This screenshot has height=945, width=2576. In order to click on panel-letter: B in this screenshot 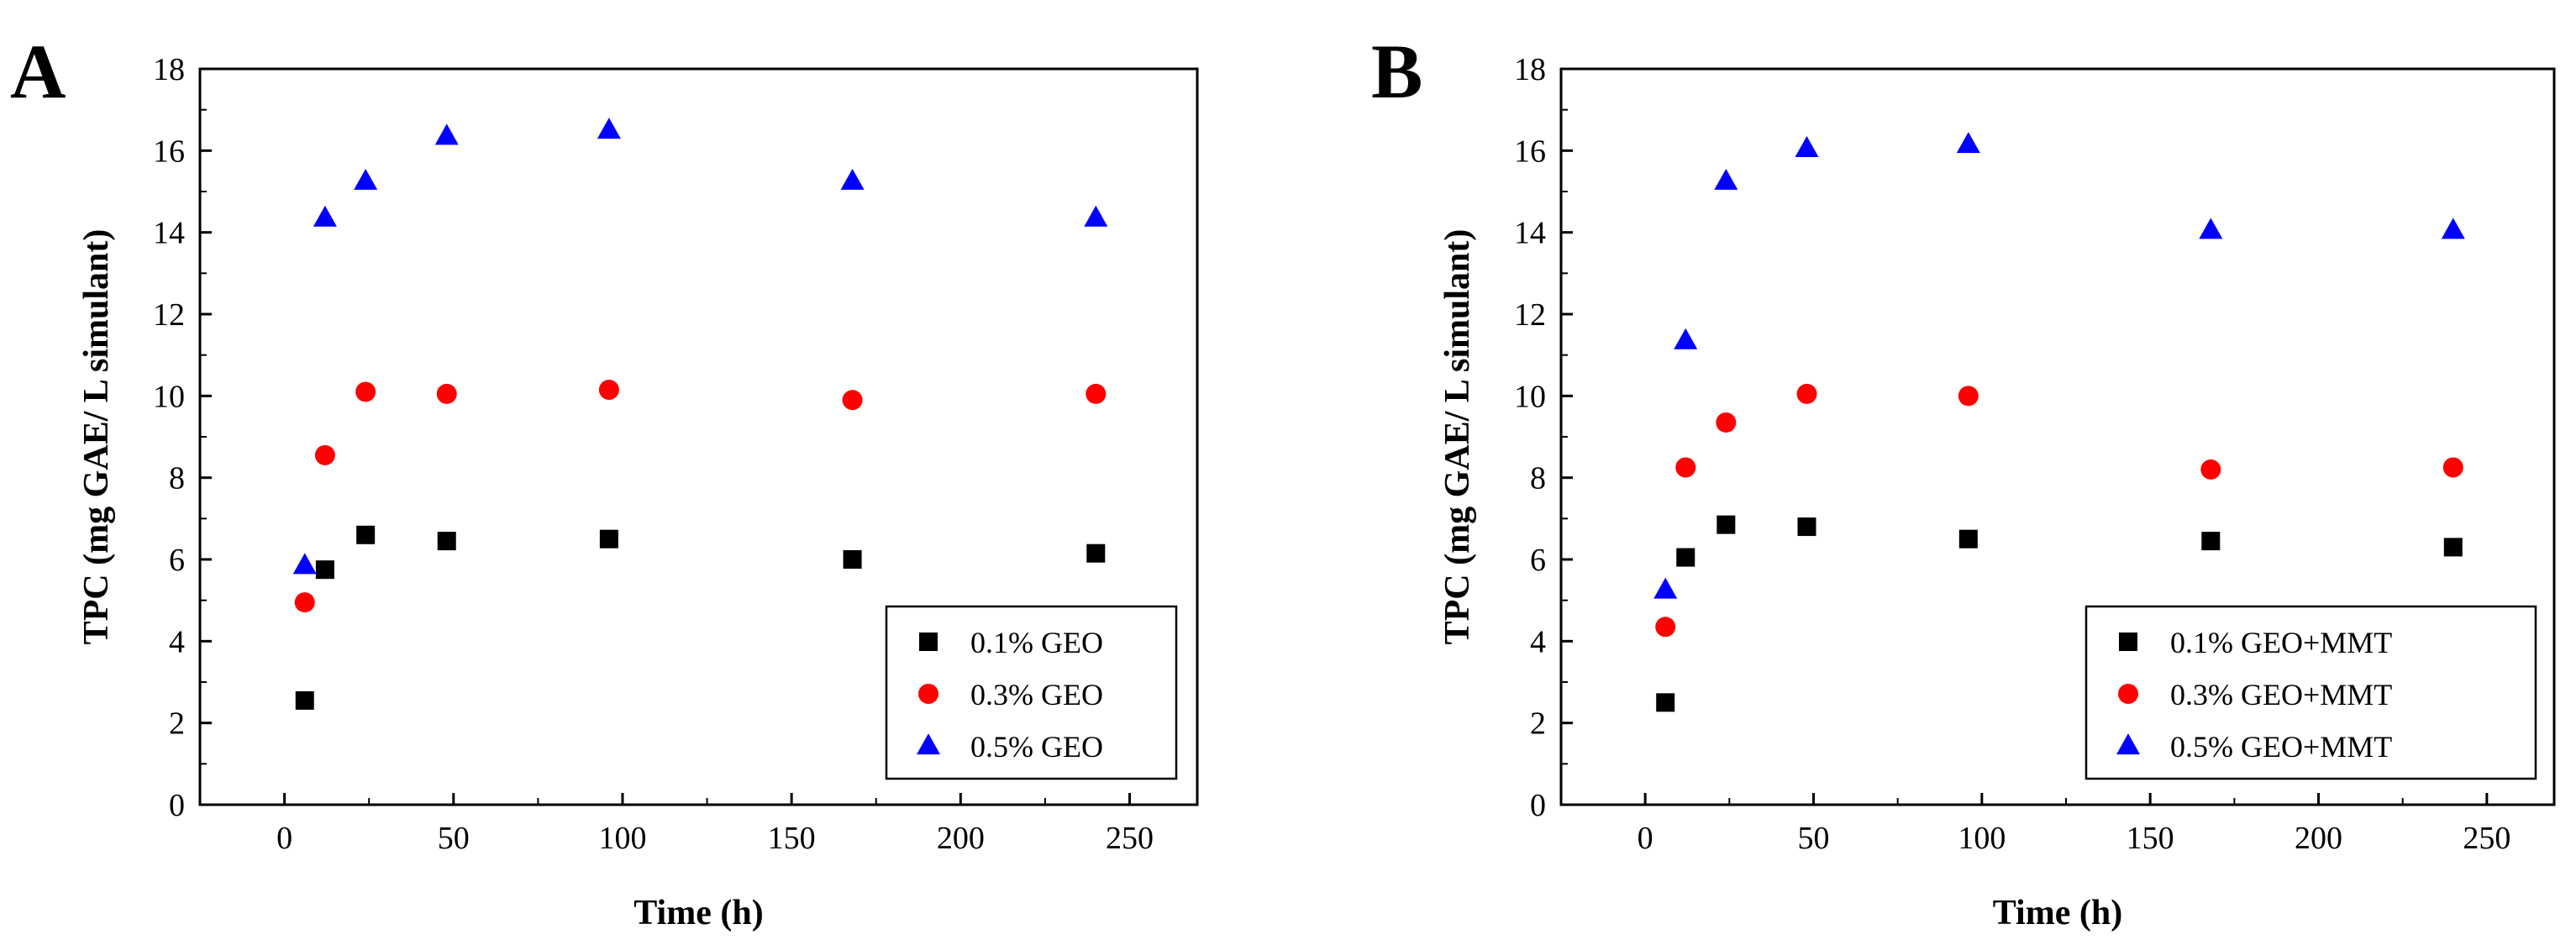, I will do `click(1396, 71)`.